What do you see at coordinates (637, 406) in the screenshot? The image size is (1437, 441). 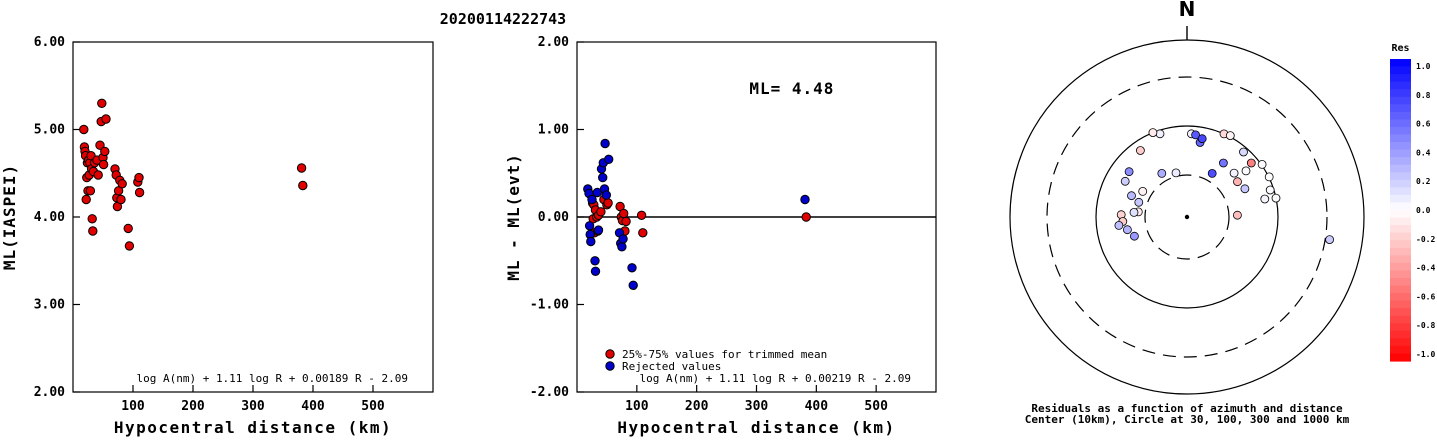 I see `x-tick-label: 100` at bounding box center [637, 406].